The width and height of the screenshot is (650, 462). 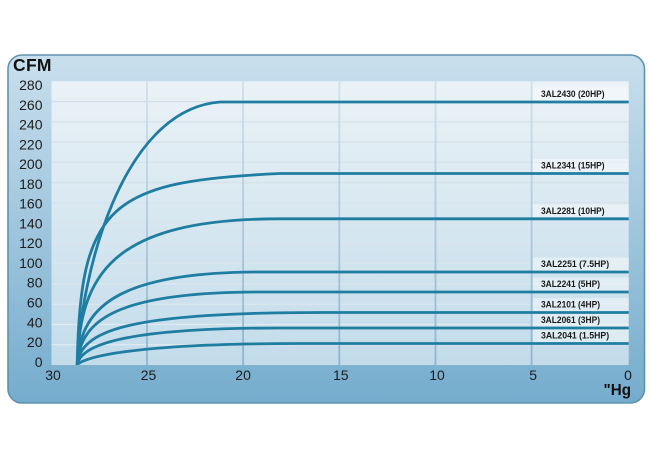 I want to click on svg-text: 3AL2430 (20HP), so click(x=573, y=94).